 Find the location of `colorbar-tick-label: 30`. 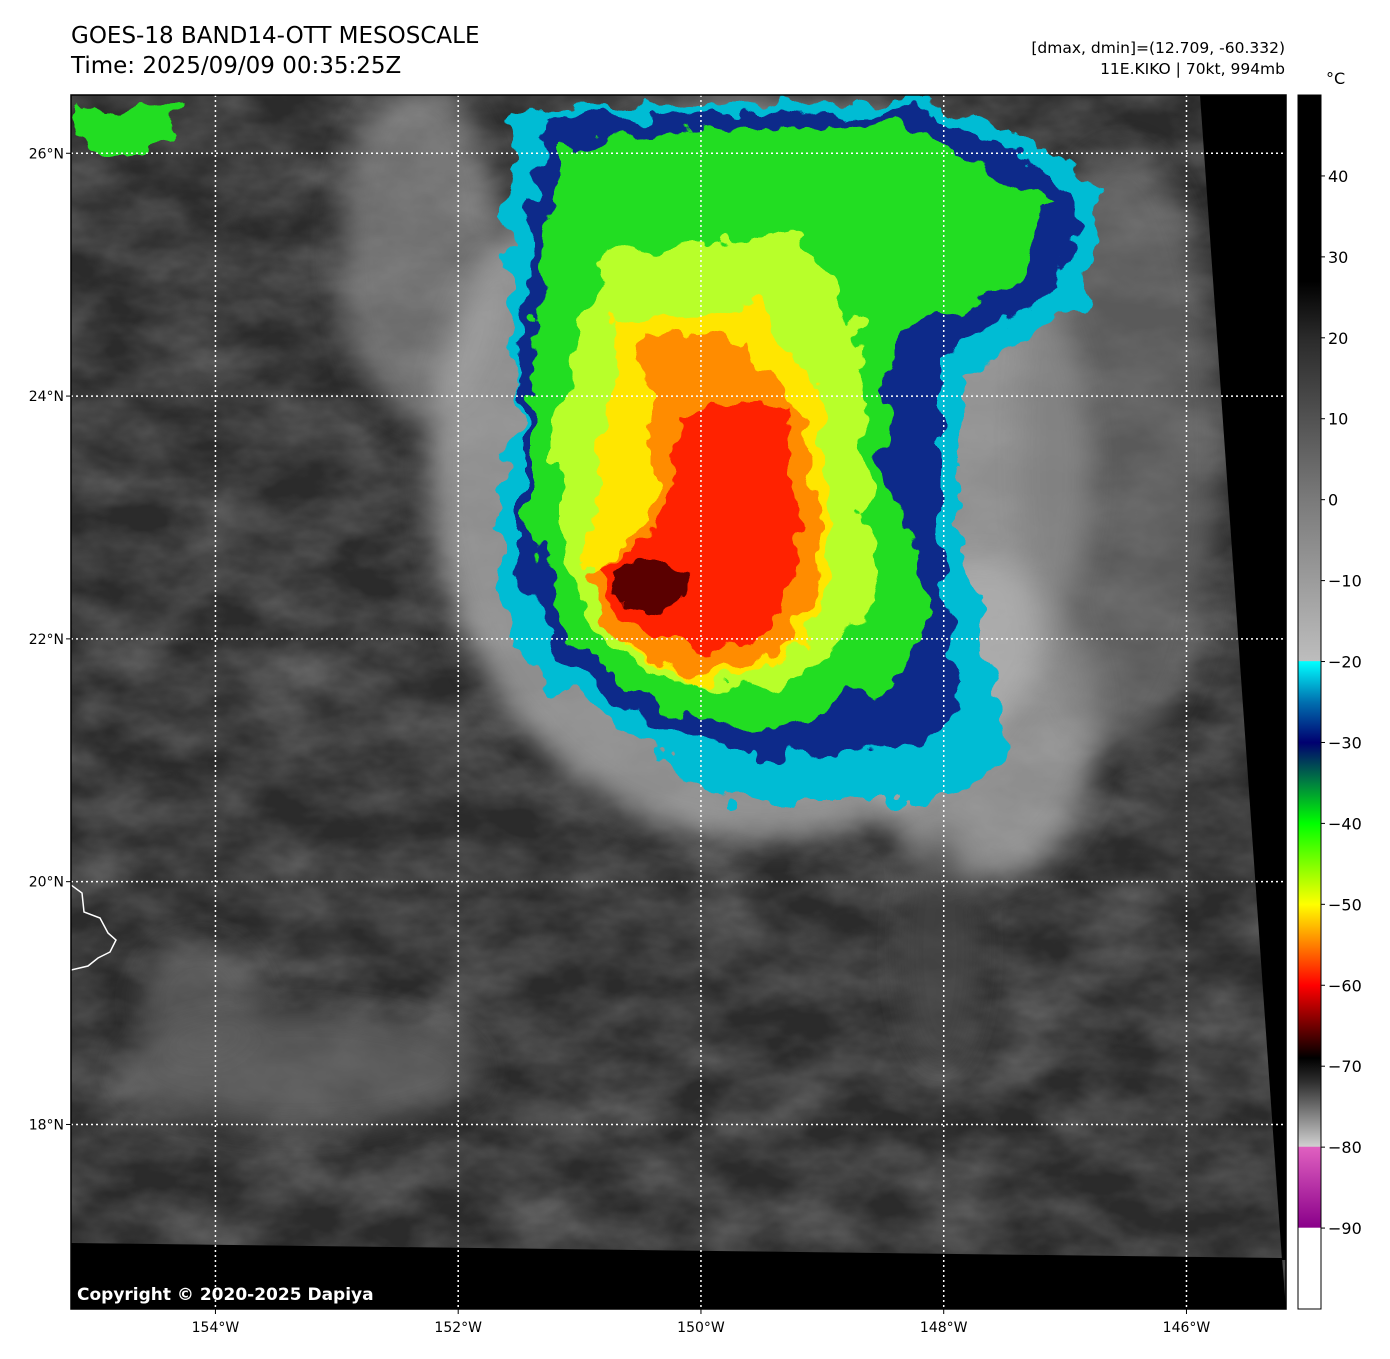

colorbar-tick-label: 30 is located at coordinates (1338, 257).